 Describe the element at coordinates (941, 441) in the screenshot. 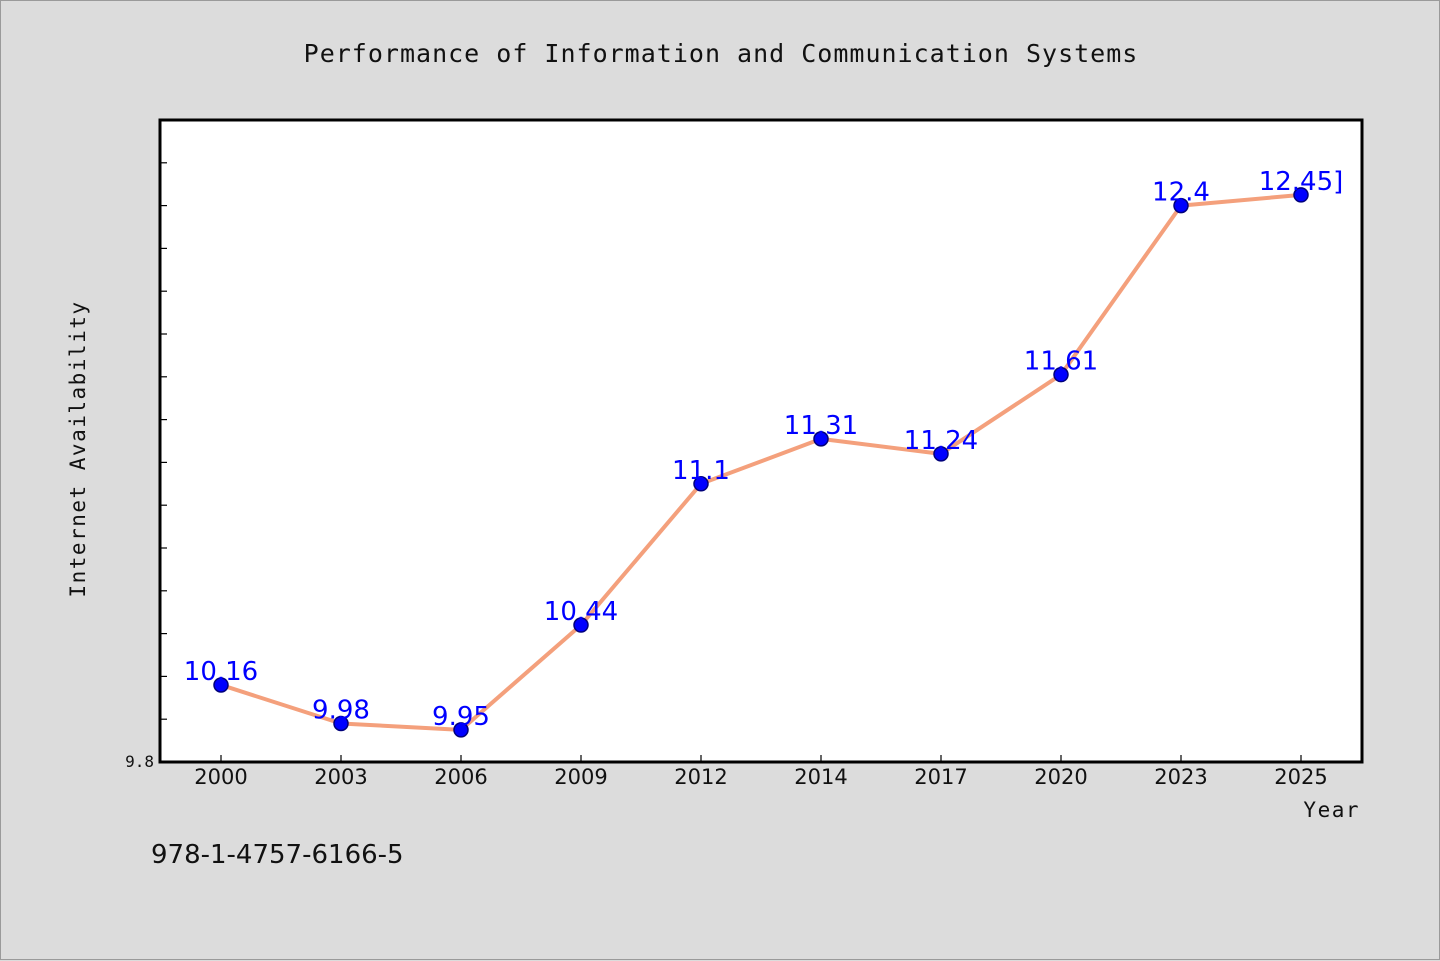

I see `data-label-2017: 11.24` at that location.